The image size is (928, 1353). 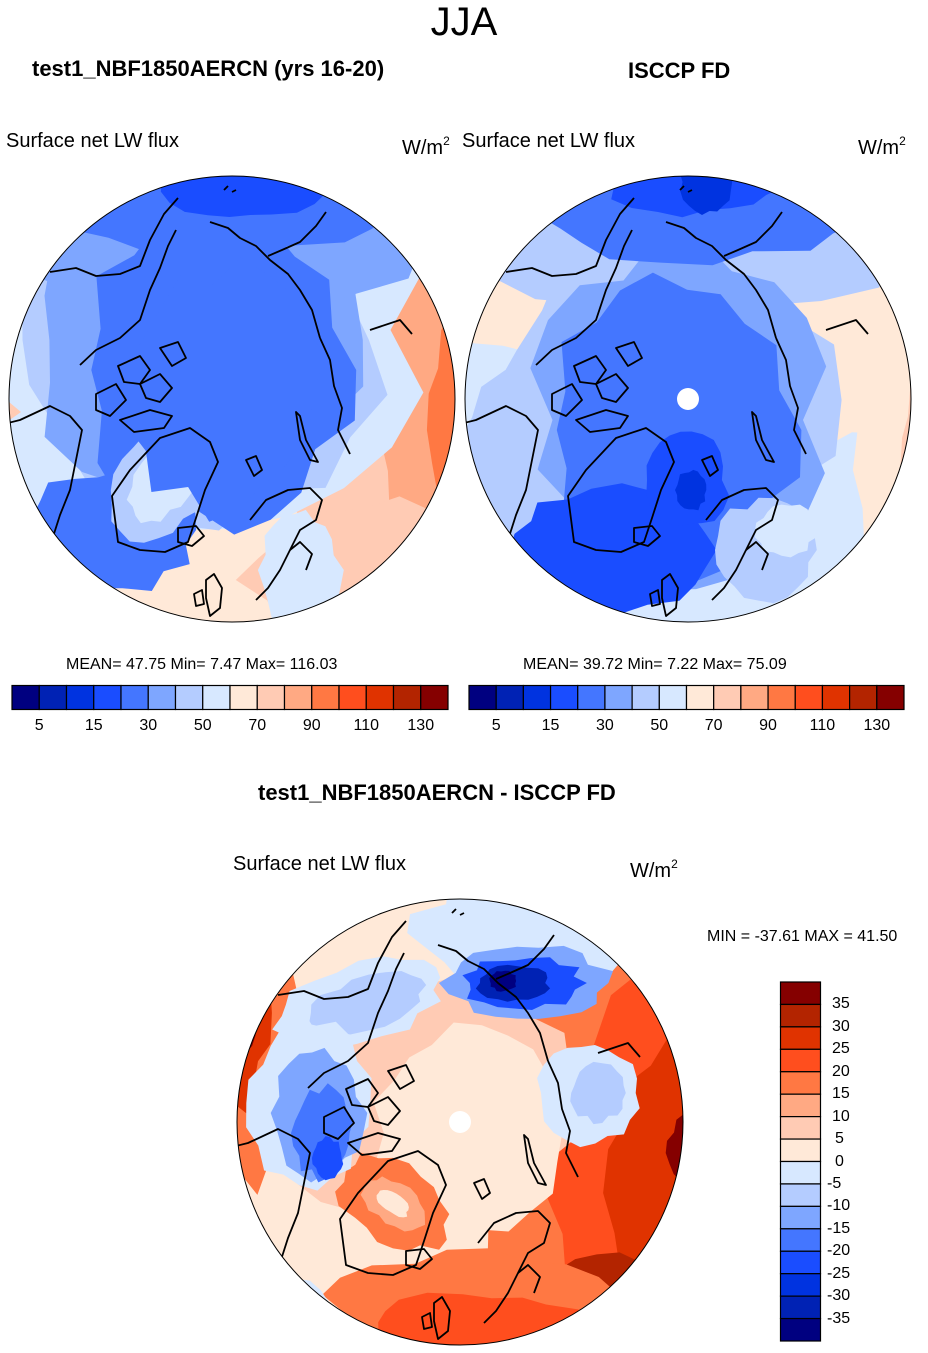 What do you see at coordinates (713, 725) in the screenshot?
I see `colorbar-tick-label: 70` at bounding box center [713, 725].